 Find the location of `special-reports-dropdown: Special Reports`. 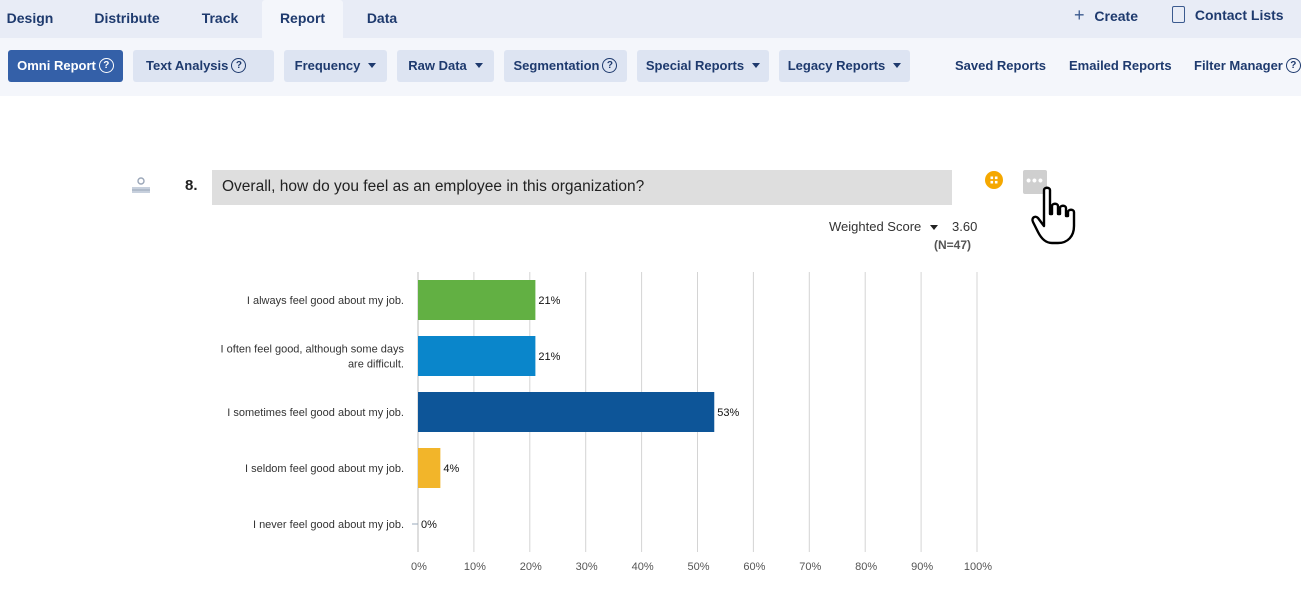

special-reports-dropdown: Special Reports is located at coordinates (703, 66).